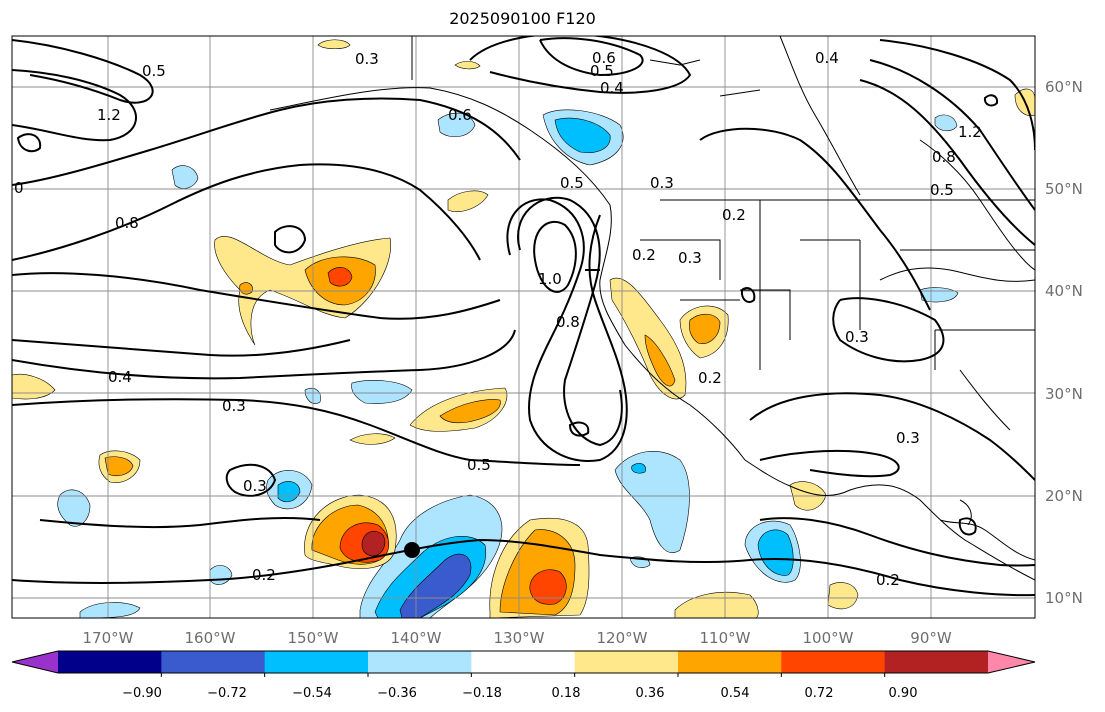 This screenshot has width=1105, height=712. I want to click on latitude-axis: 60°N 50°N 40°N 30°N 20°N 10°N, so click(1064, 342).